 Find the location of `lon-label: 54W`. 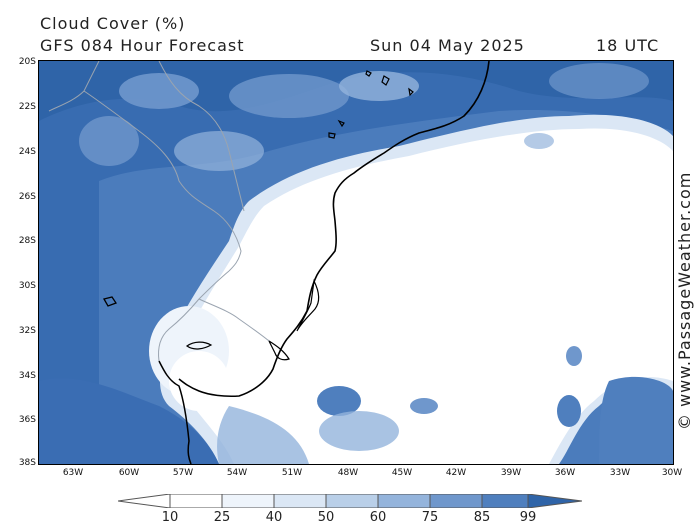

lon-label: 54W is located at coordinates (237, 473).